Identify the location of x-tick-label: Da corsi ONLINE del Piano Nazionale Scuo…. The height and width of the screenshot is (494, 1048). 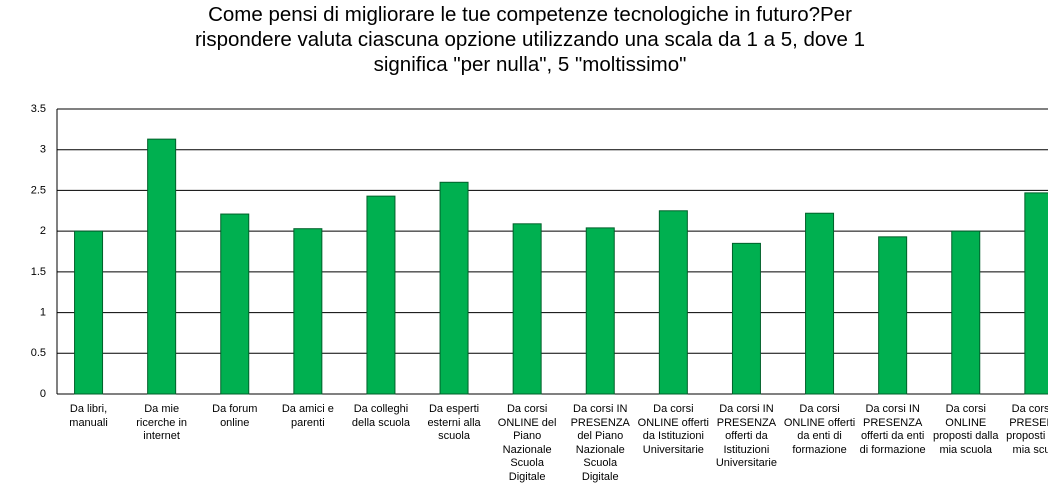
(527, 443).